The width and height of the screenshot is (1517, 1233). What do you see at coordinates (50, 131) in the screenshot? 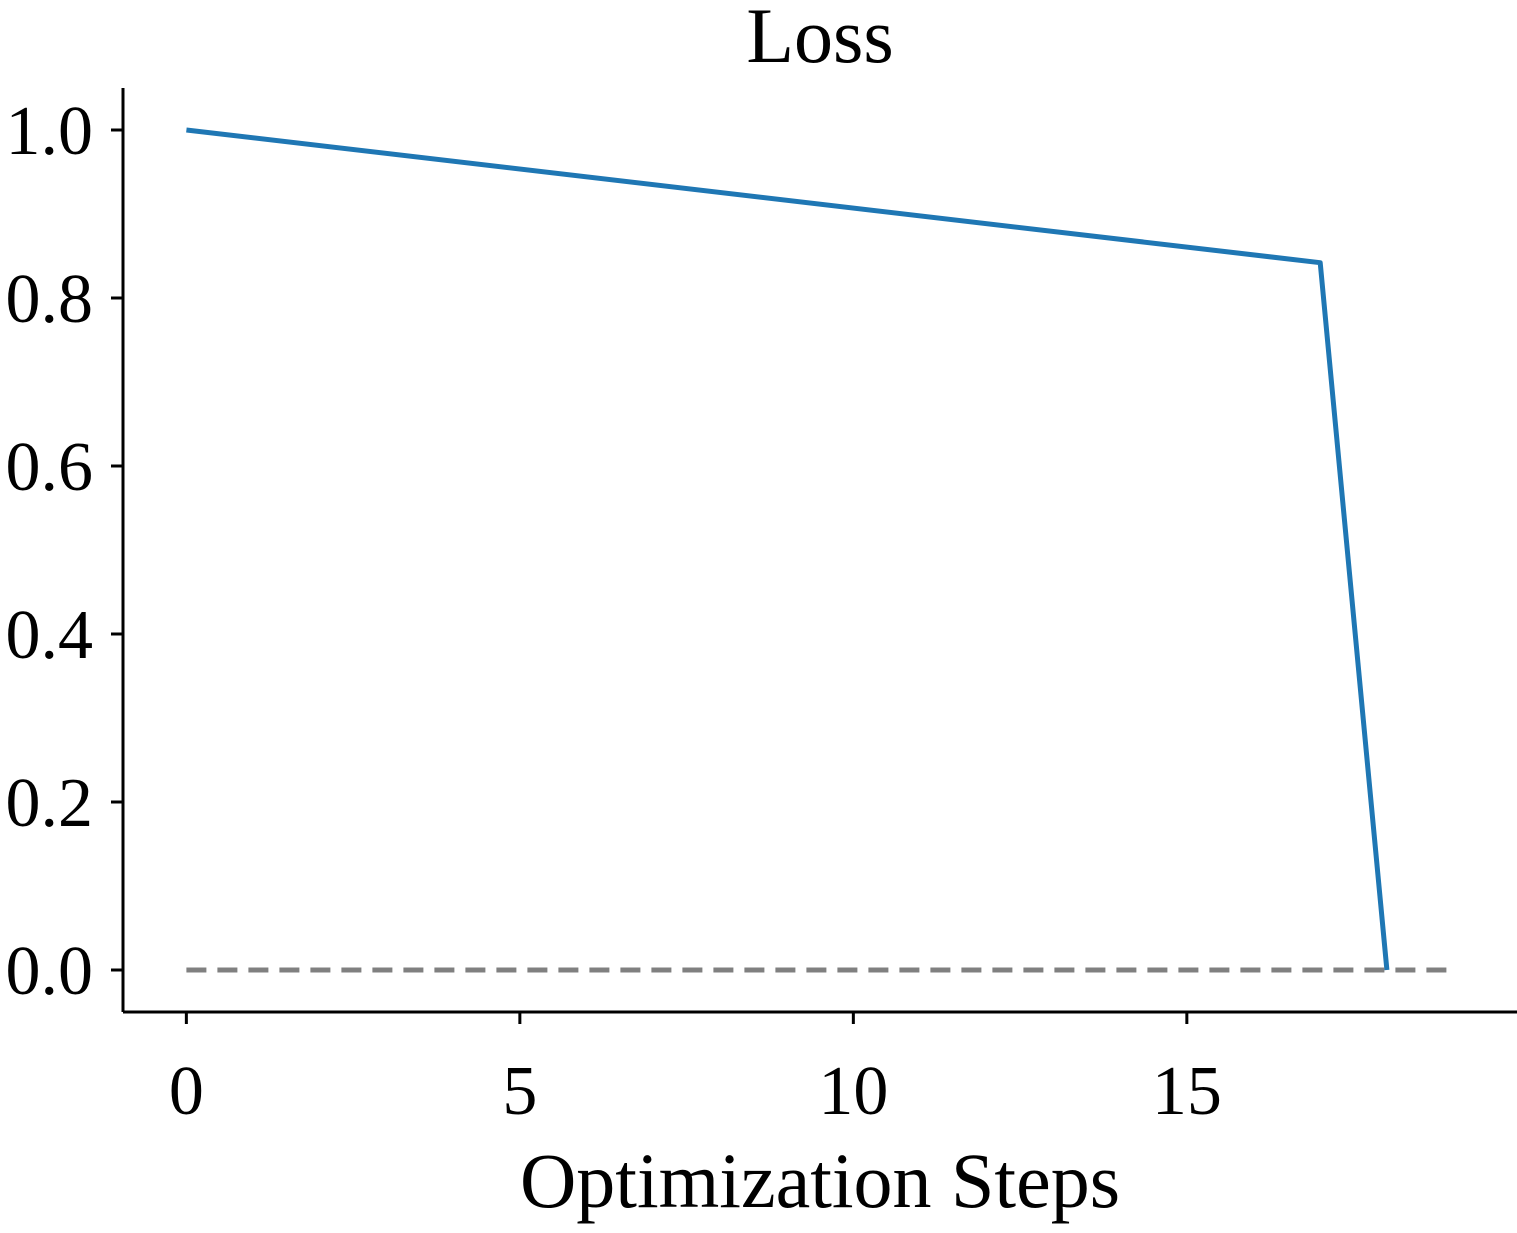
I see `y-tick-label: 1.0` at bounding box center [50, 131].